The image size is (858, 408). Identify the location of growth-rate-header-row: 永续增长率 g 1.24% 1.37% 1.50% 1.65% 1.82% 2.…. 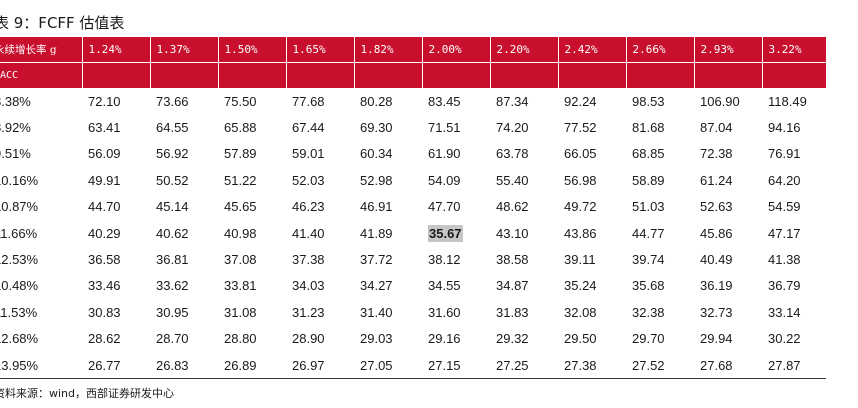
(413, 50).